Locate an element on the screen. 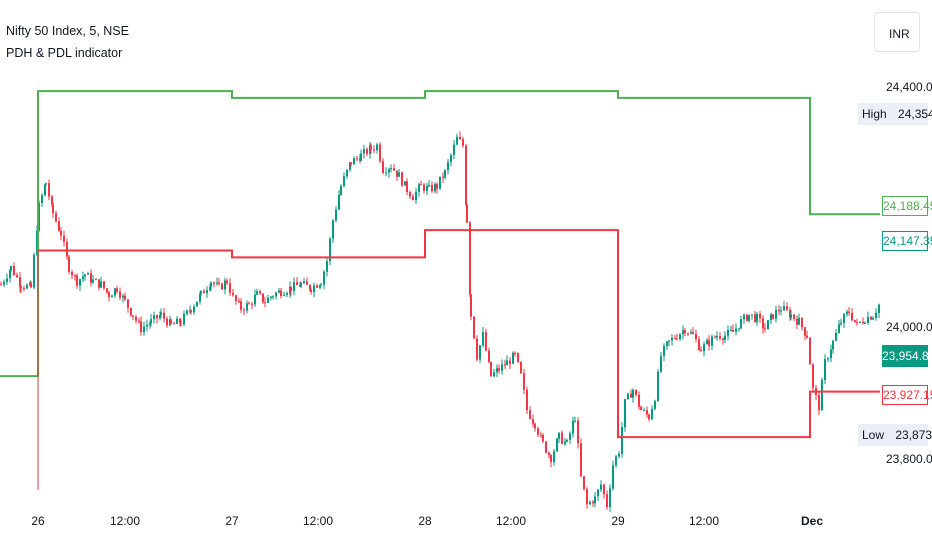 This screenshot has height=550, width=932. x-axis-tick: 29 is located at coordinates (618, 521).